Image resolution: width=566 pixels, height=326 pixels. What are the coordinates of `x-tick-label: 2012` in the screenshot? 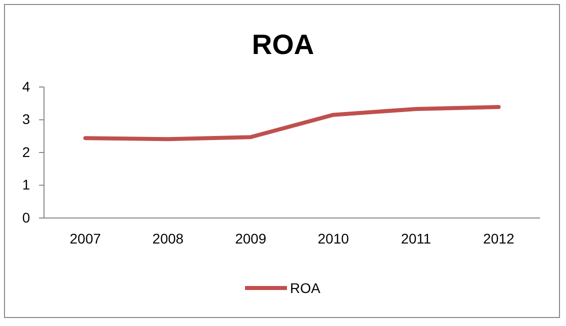 It's located at (498, 238).